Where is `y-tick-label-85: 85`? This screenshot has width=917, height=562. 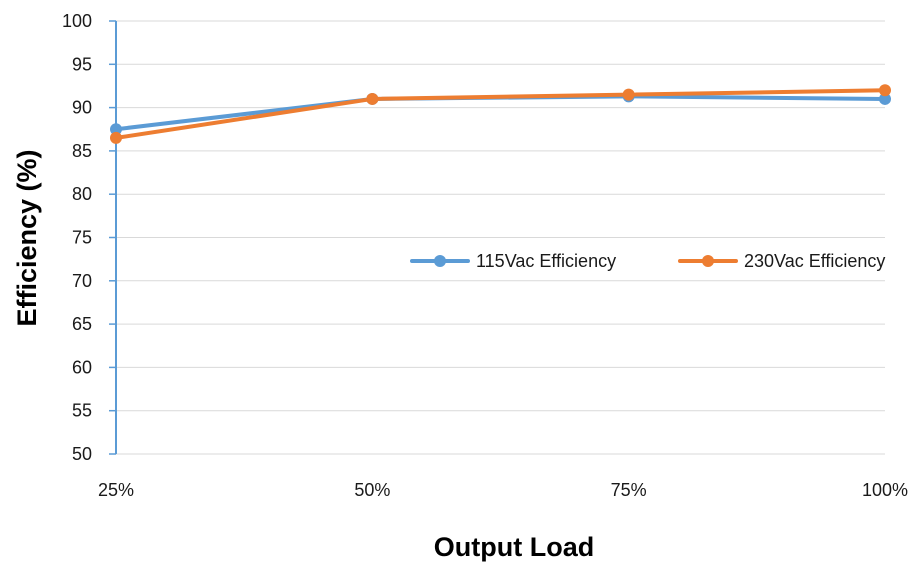 y-tick-label-85: 85 is located at coordinates (82, 151).